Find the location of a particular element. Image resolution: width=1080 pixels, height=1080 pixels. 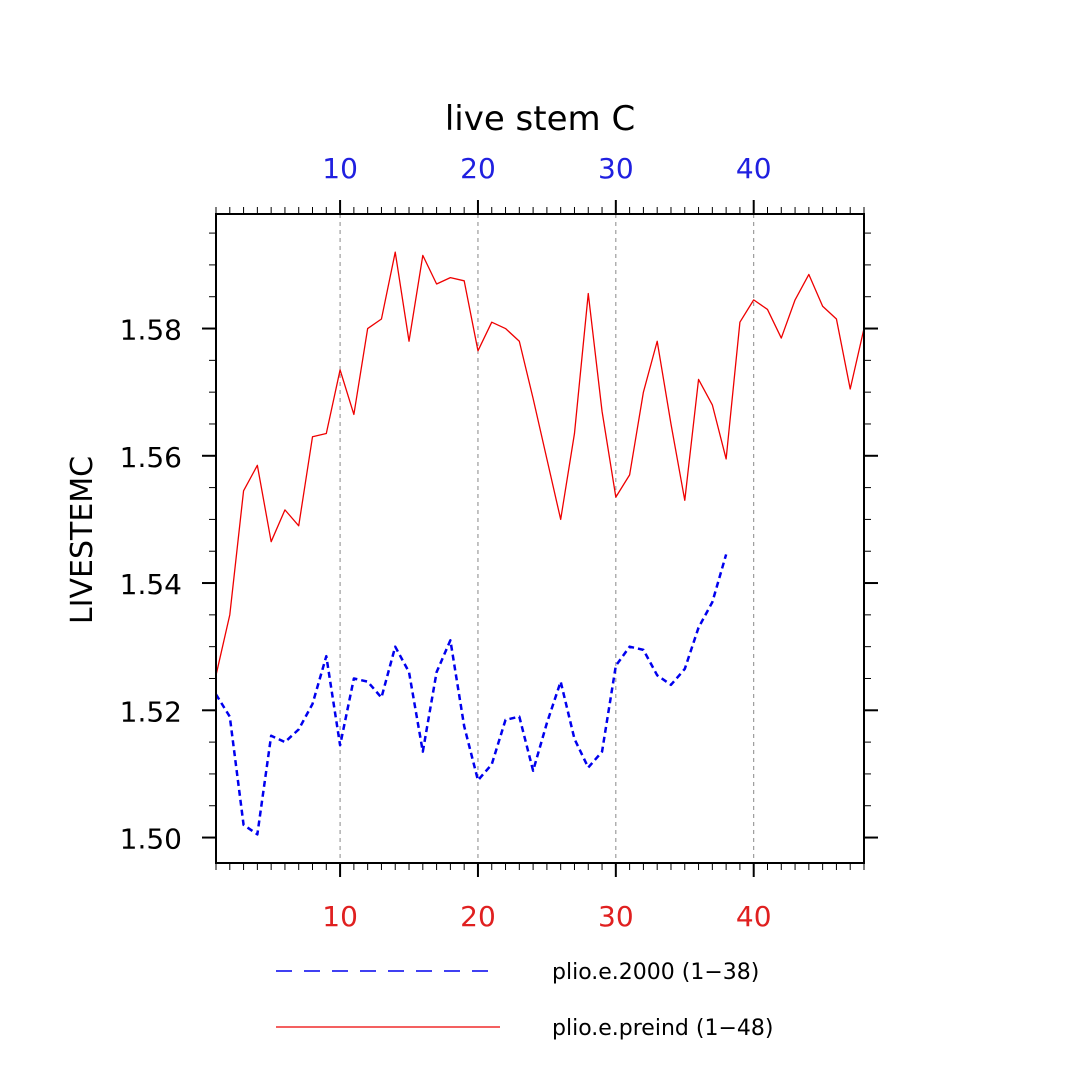

series-line-plio-e-2000 is located at coordinates (471, 695).